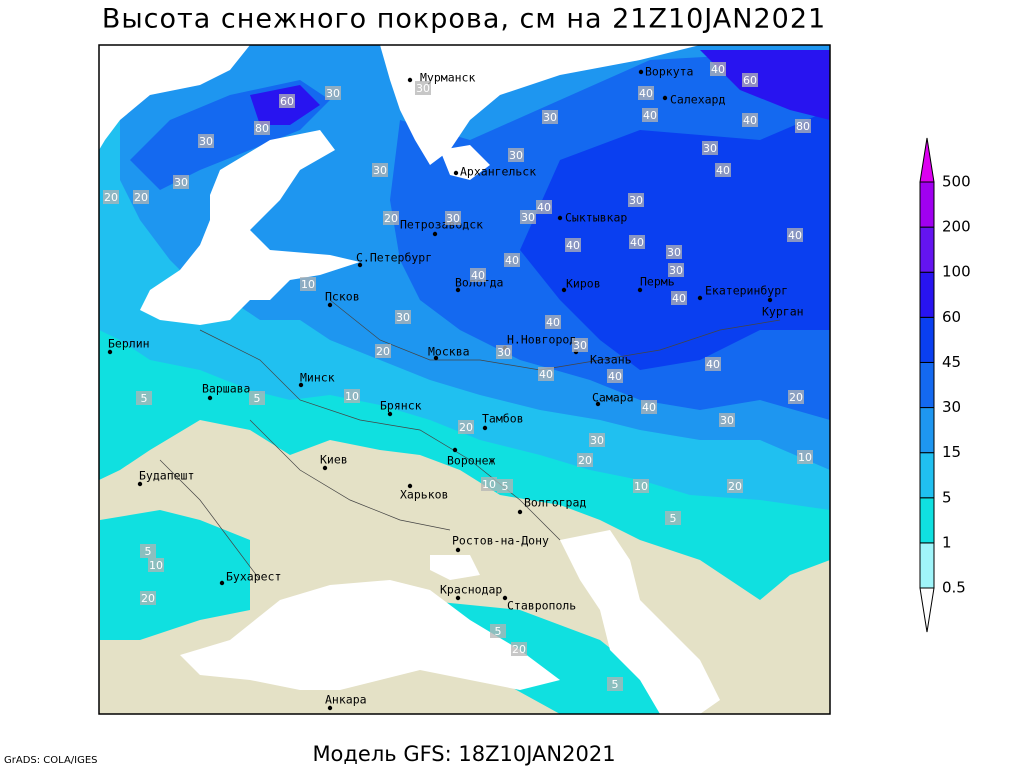 The width and height of the screenshot is (1024, 768). Describe the element at coordinates (317, 378) in the screenshot. I see `city-label: Минск` at that location.